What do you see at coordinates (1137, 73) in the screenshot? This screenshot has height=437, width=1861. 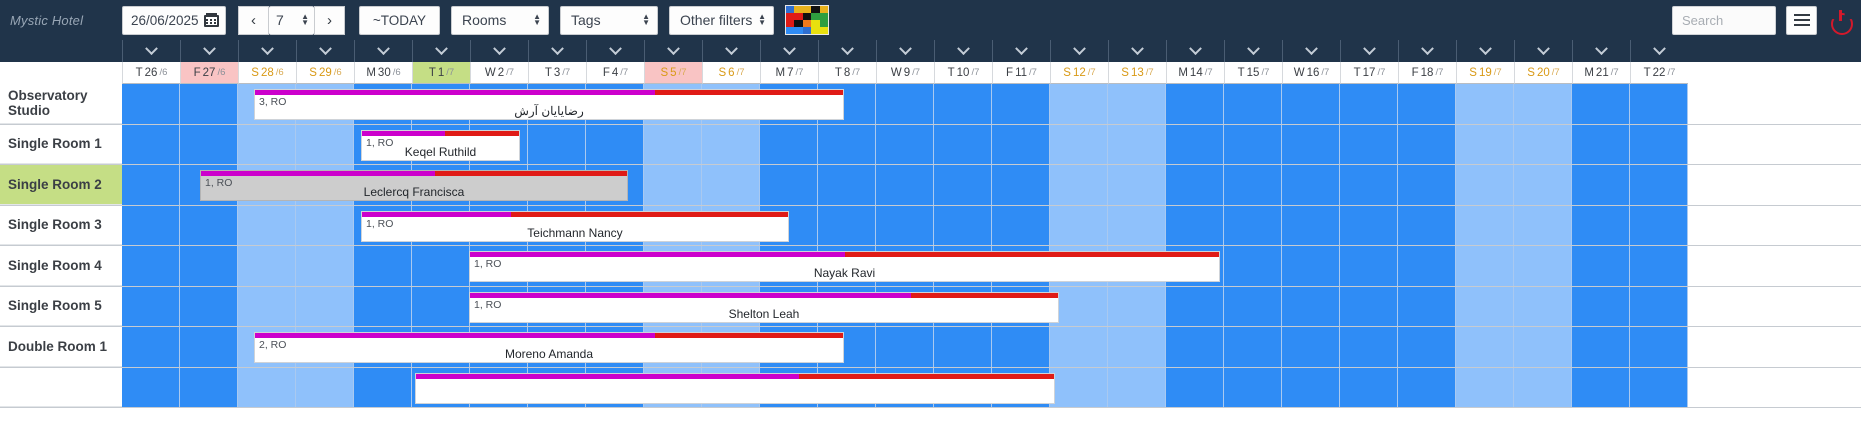 I see `date-header-cell: S 13/7` at bounding box center [1137, 73].